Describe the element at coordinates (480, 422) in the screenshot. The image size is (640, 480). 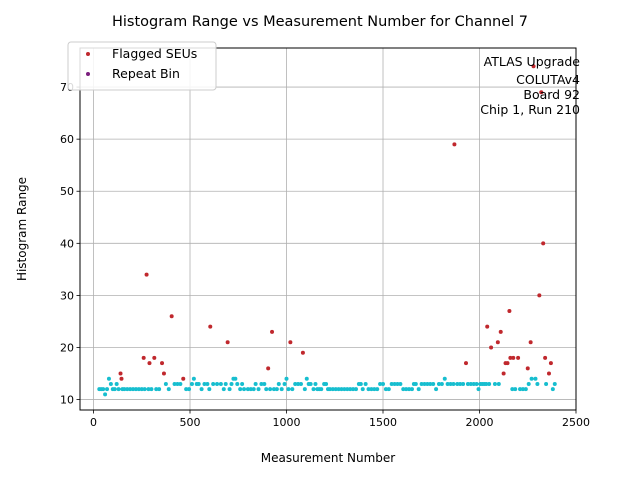
I see `x-tick-label: 2000` at that location.